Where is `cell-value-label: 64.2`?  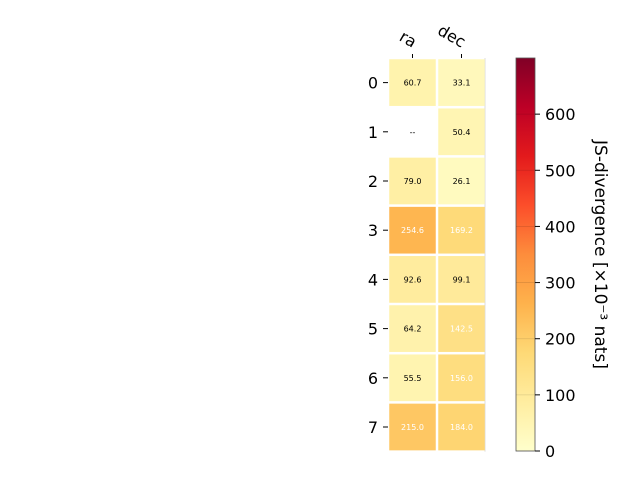 cell-value-label: 64.2 is located at coordinates (413, 329).